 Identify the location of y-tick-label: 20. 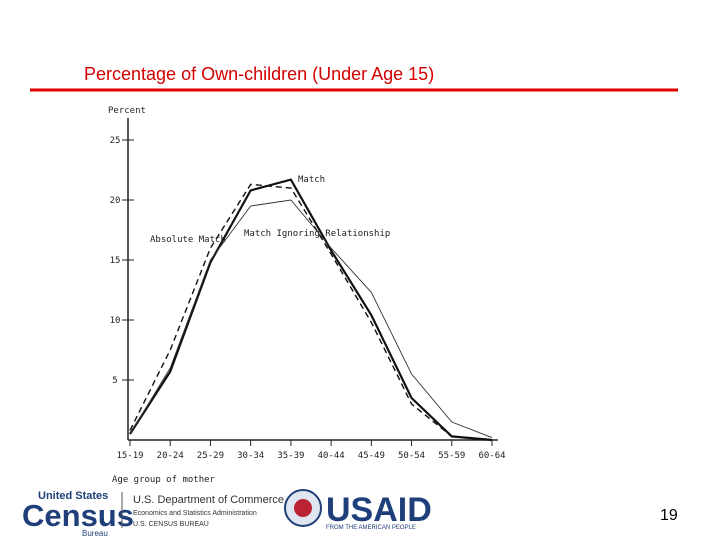
(115, 201).